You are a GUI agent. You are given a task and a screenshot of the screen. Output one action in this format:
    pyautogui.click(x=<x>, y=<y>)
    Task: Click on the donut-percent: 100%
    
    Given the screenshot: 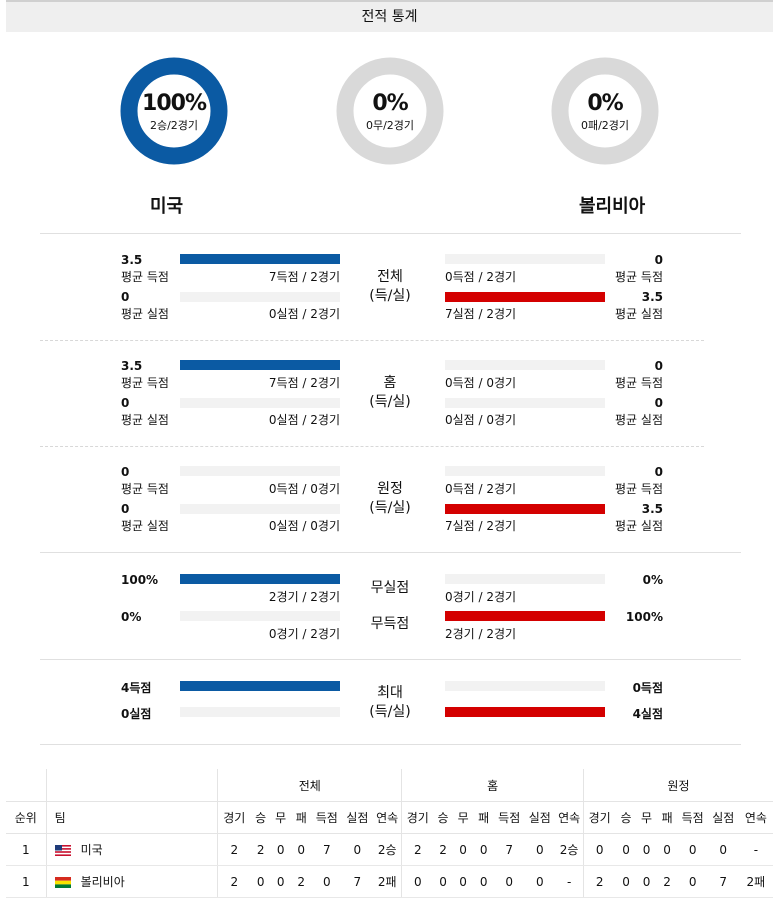 What is the action you would take?
    pyautogui.click(x=174, y=103)
    